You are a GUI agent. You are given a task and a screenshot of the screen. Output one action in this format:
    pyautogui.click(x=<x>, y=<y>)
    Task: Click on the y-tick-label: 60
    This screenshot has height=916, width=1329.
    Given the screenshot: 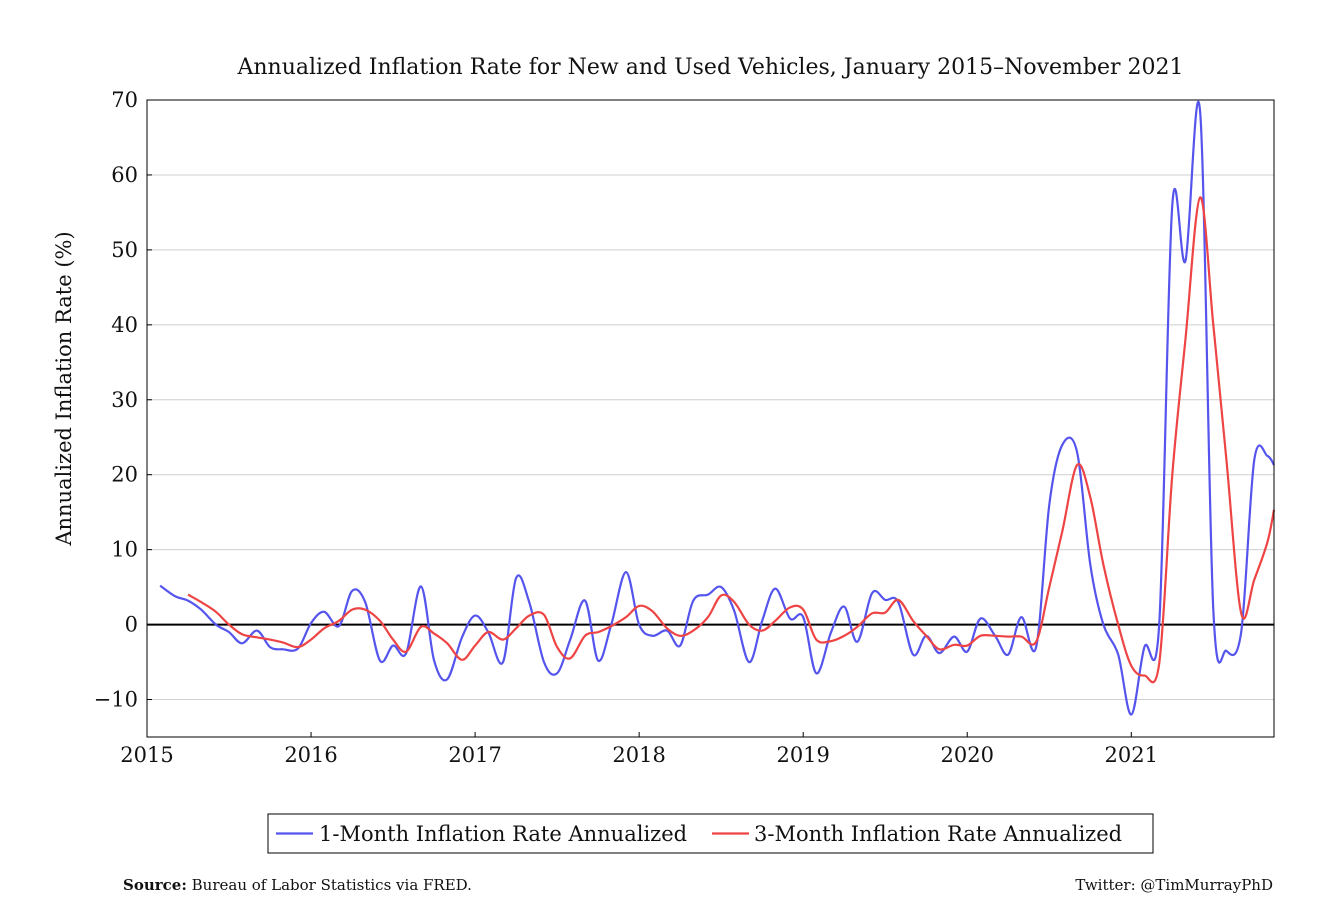 What is the action you would take?
    pyautogui.click(x=124, y=175)
    